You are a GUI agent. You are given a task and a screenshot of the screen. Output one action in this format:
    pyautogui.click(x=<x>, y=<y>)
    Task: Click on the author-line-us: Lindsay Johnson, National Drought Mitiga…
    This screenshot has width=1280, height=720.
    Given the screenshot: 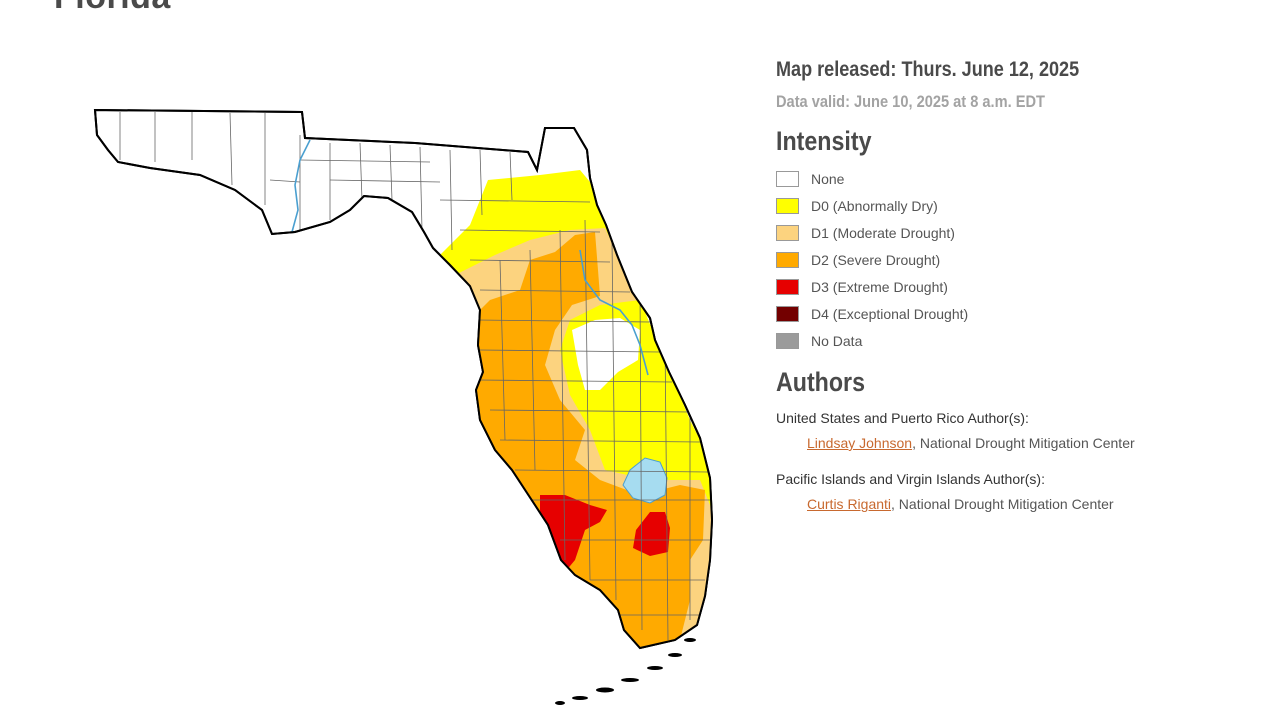 What is the action you would take?
    pyautogui.click(x=1031, y=443)
    